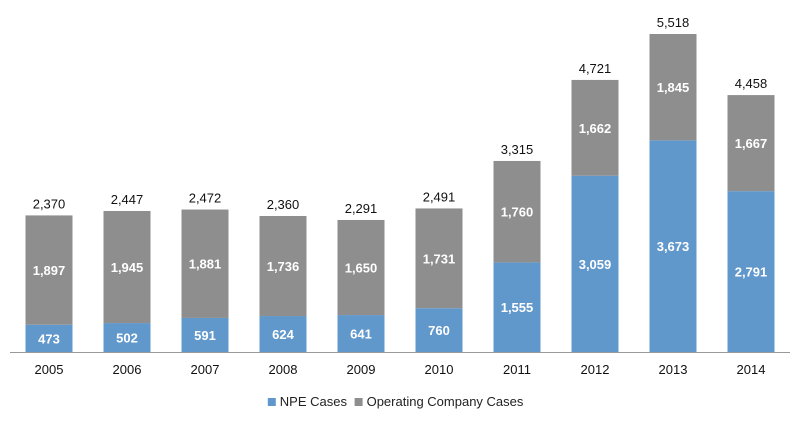  I want to click on total-label-2012: 4,721, so click(595, 68).